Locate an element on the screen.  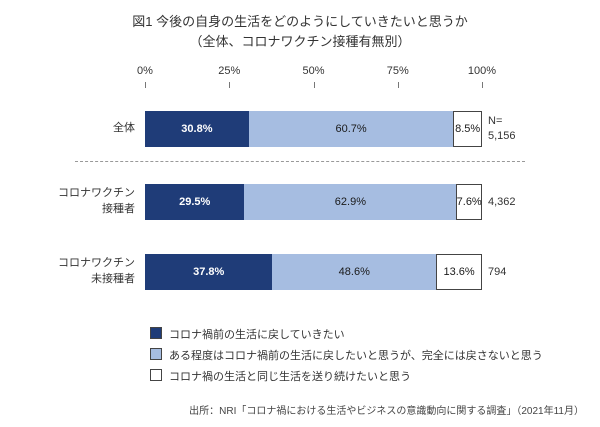
n-value: 794 is located at coordinates (541, 272).